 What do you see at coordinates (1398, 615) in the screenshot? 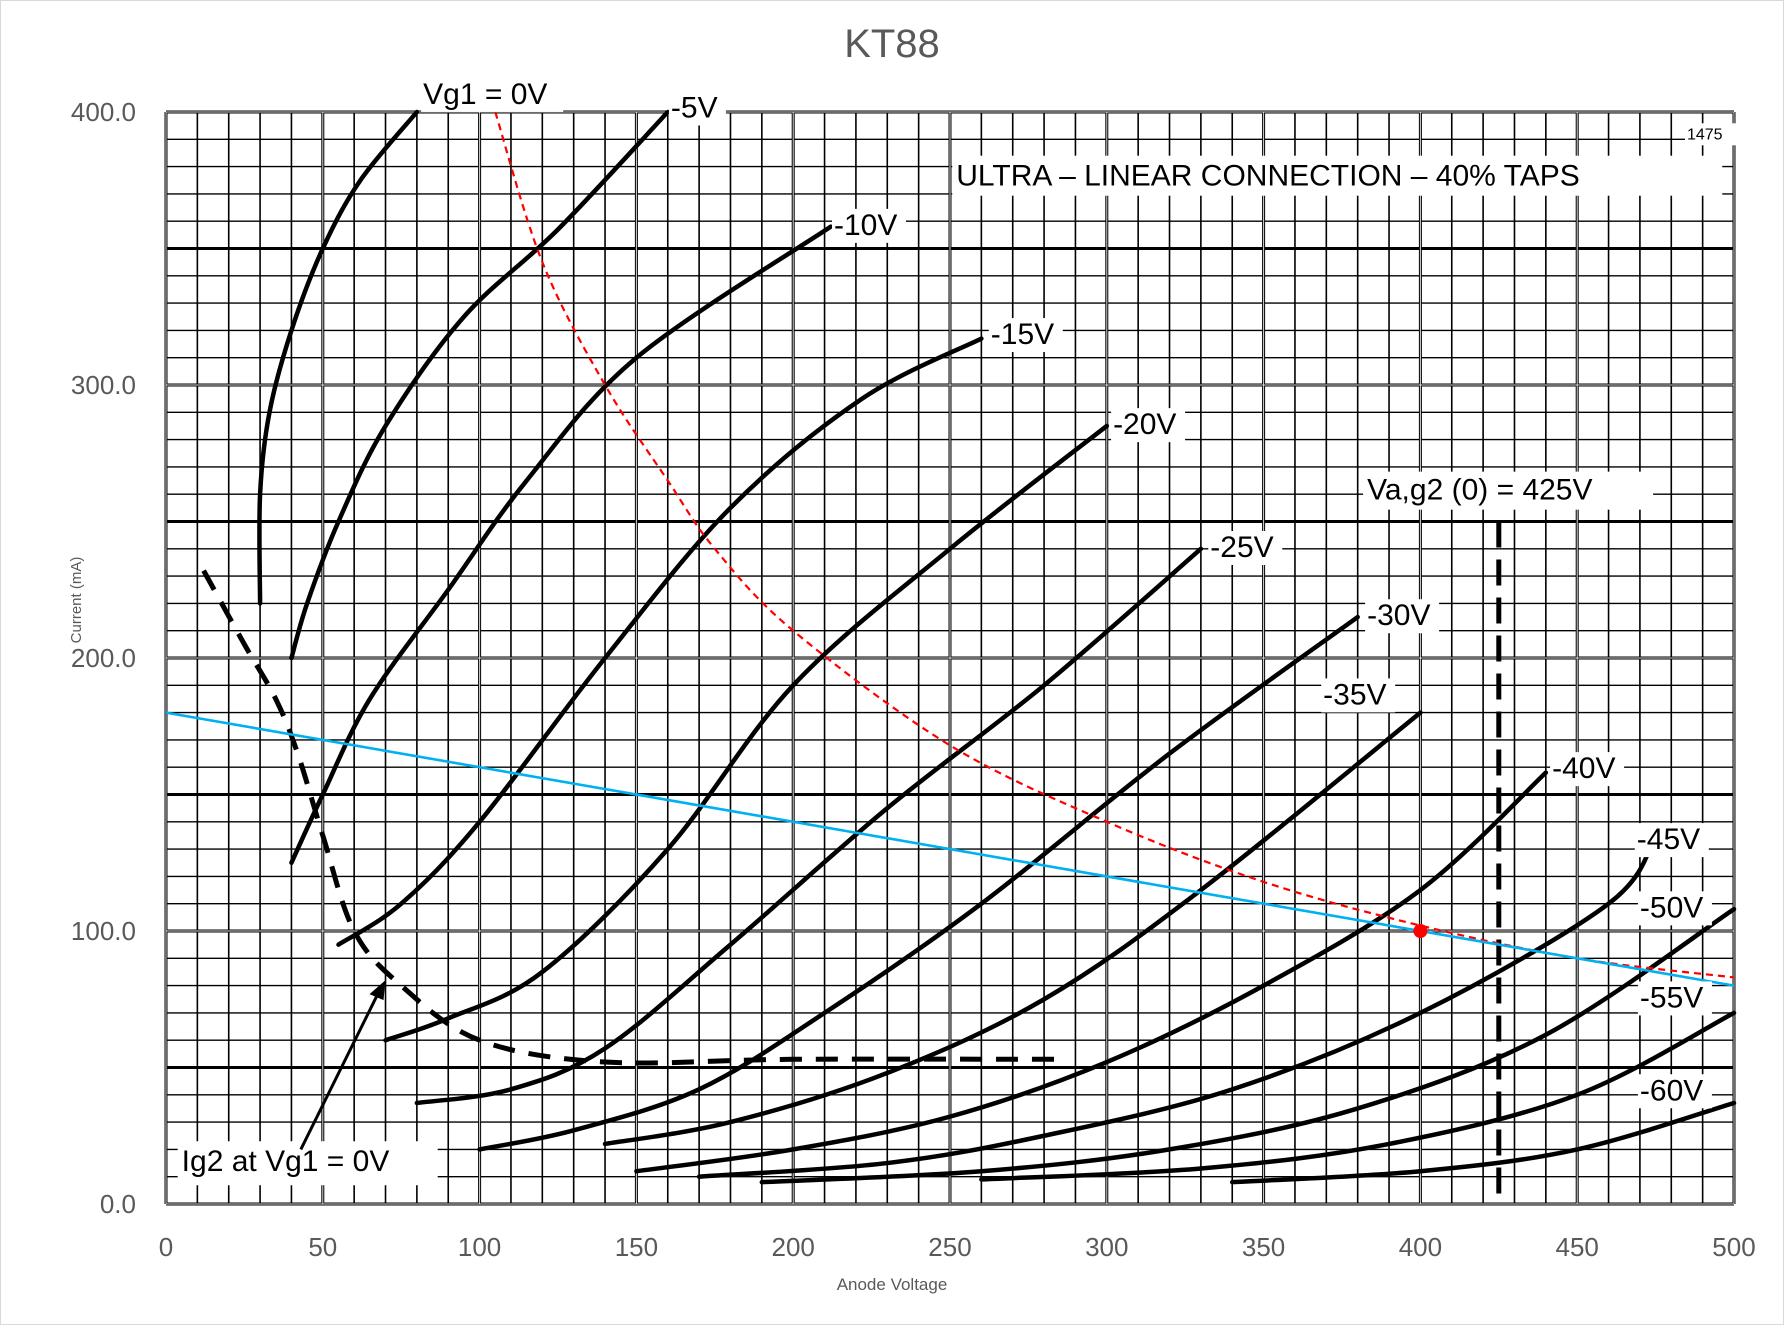
I see `curve-label-6: -30V` at bounding box center [1398, 615].